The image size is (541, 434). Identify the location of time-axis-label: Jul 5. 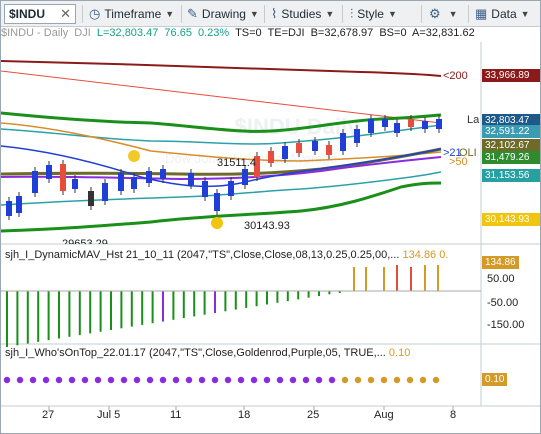
(109, 415).